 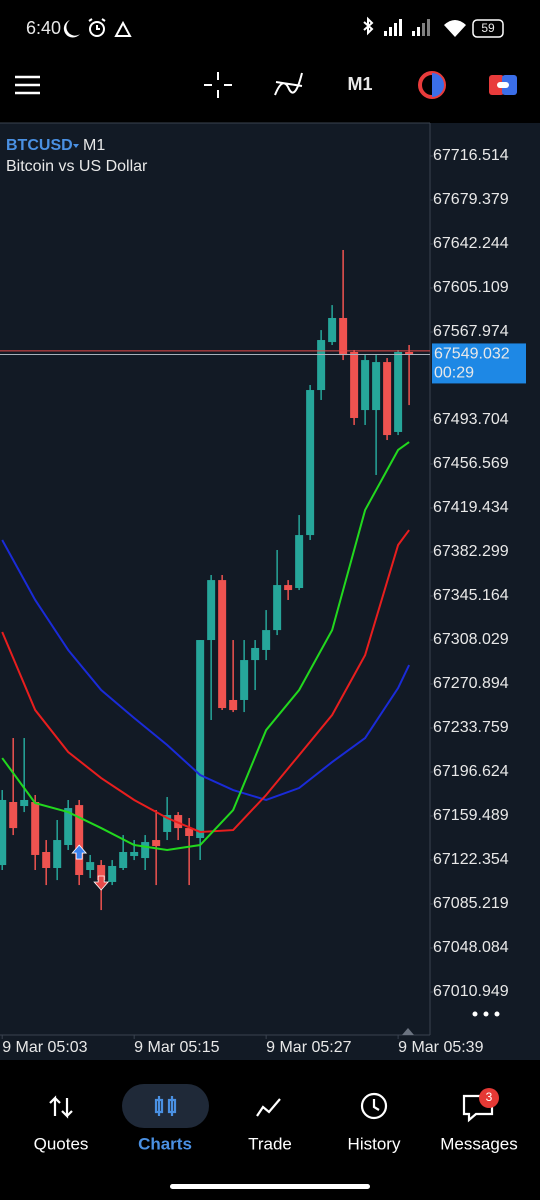 What do you see at coordinates (425, 28) in the screenshot?
I see `signal-icons` at bounding box center [425, 28].